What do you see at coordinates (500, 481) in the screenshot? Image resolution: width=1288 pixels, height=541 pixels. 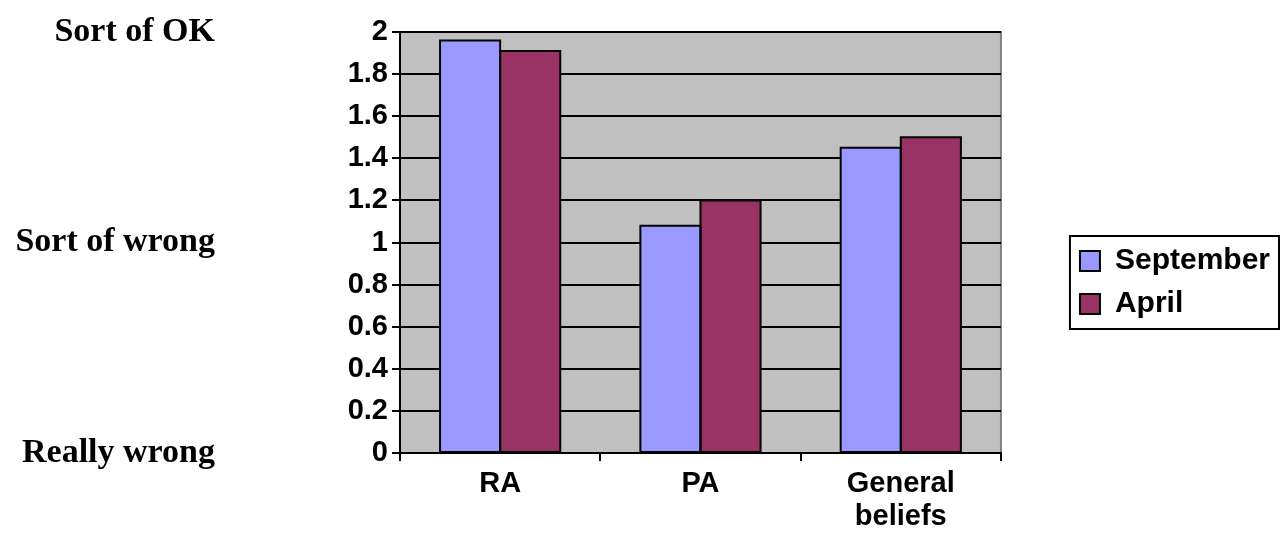 I see `x-tick-label: RA` at bounding box center [500, 481].